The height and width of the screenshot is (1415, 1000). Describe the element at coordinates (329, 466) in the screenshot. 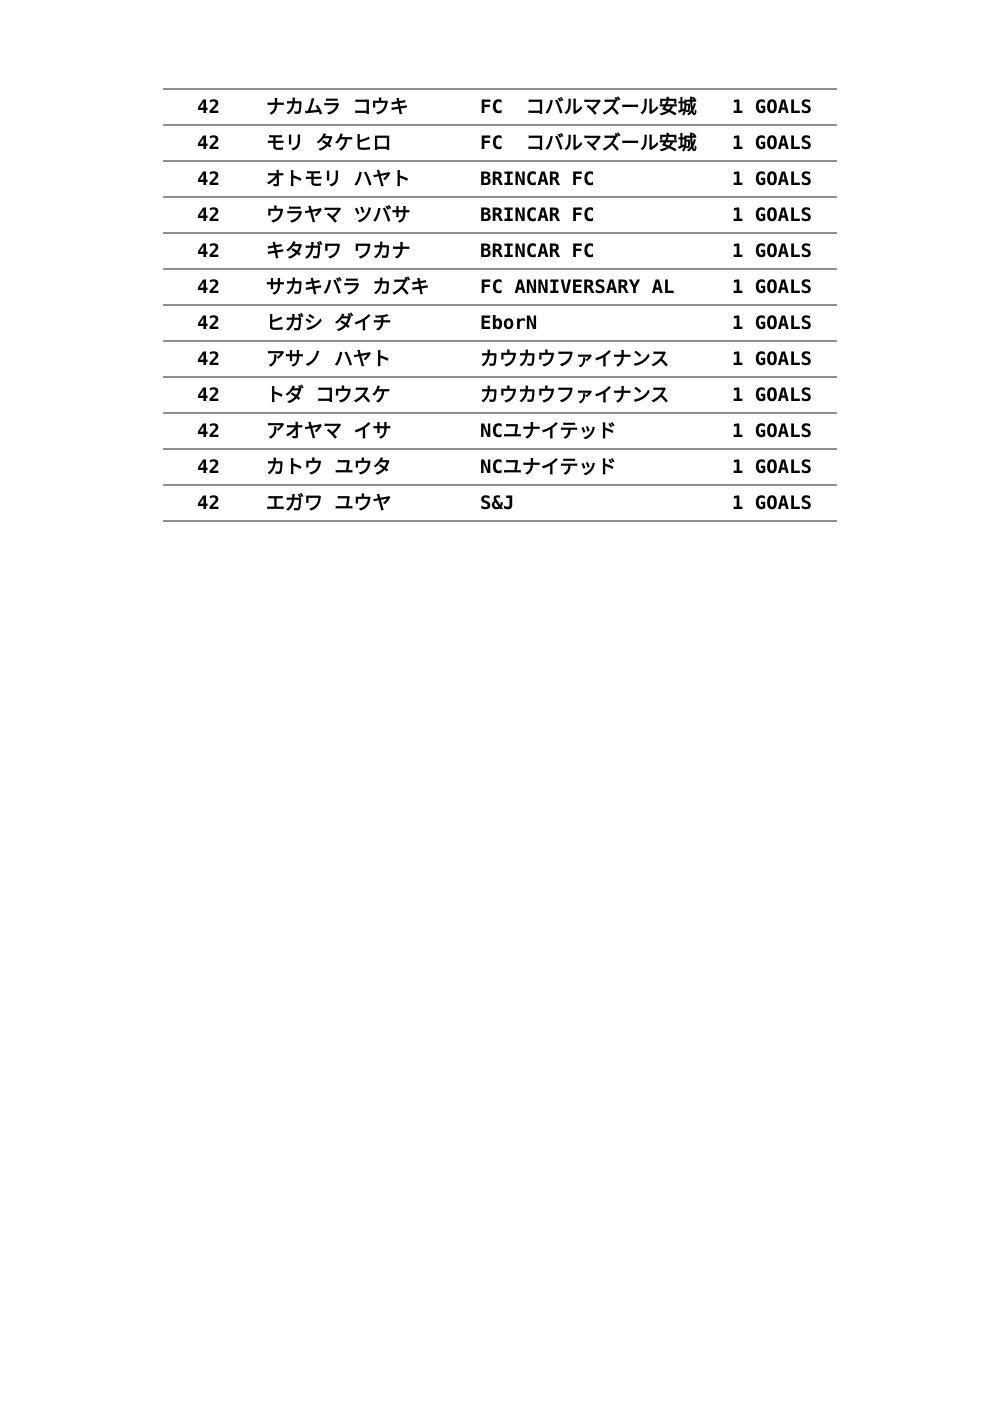

I see `player-name-cell: カトウ ユウタ` at that location.